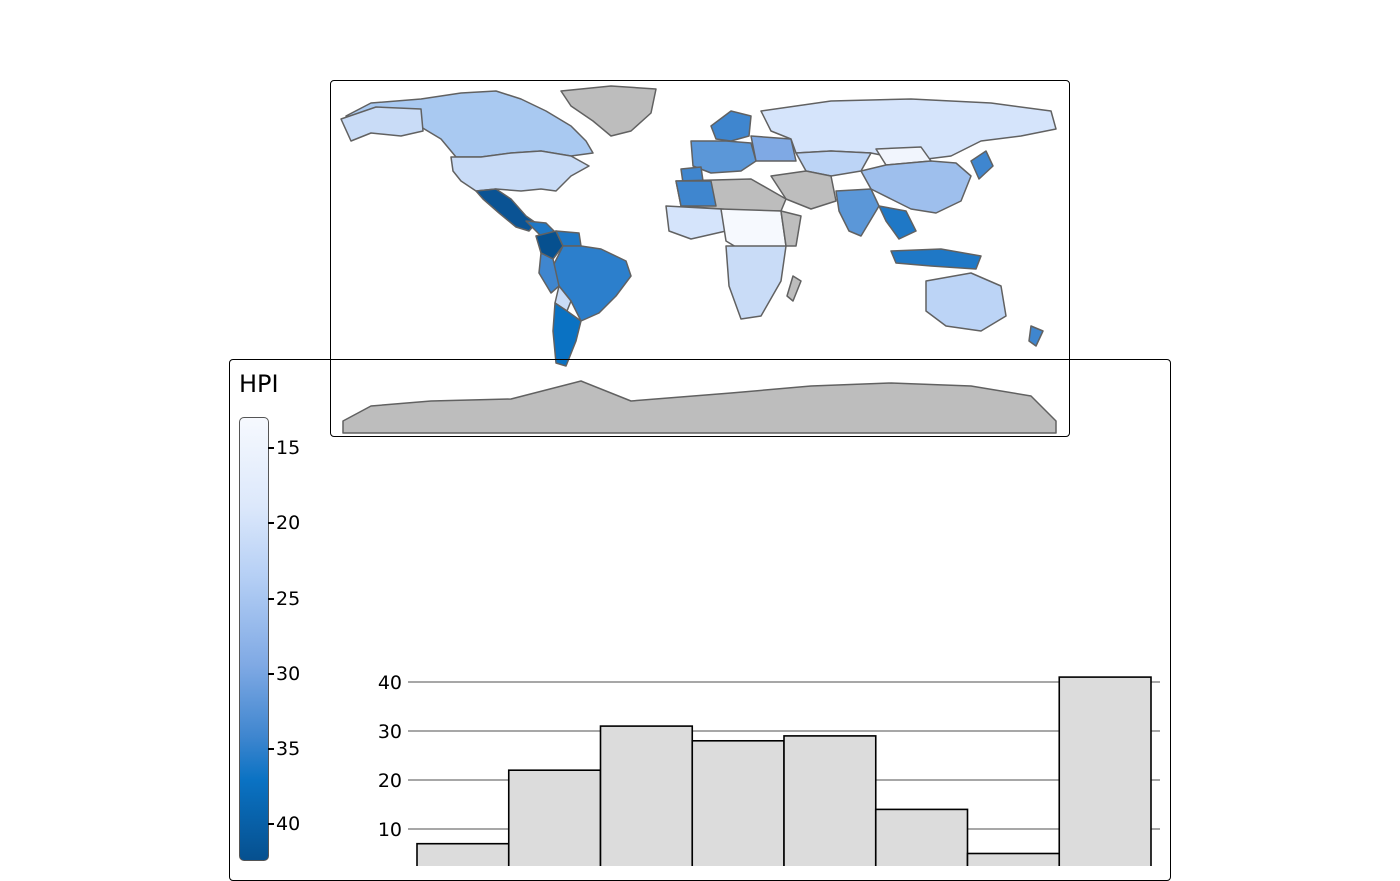  I want to click on legend-title: HPI, so click(259, 384).